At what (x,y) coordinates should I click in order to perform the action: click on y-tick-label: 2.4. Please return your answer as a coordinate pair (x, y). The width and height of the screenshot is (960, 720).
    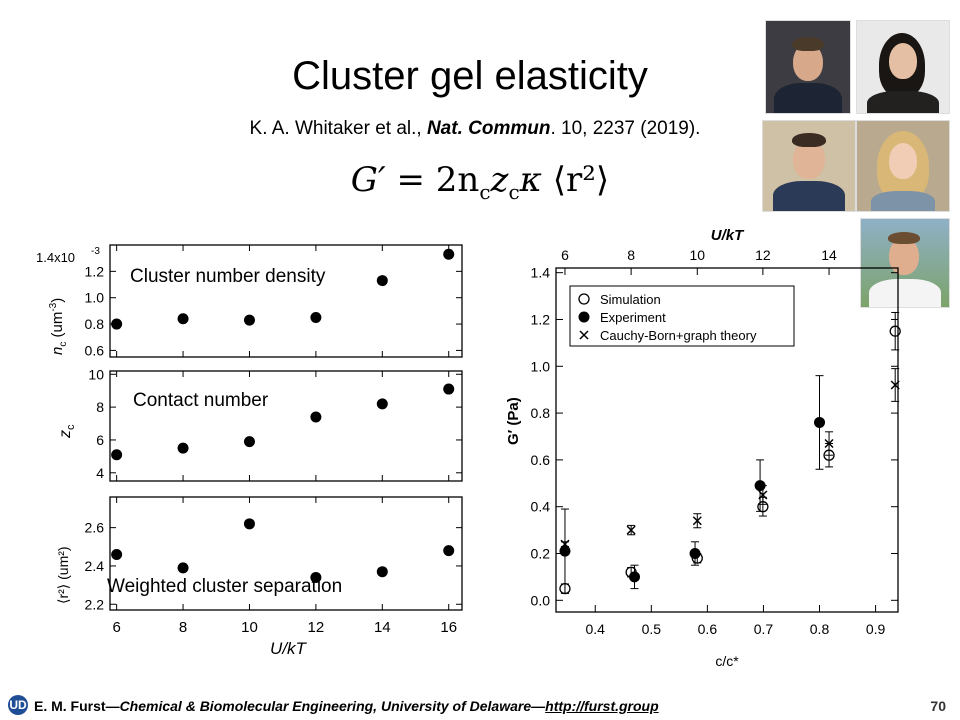
    Looking at the image, I should click on (95, 566).